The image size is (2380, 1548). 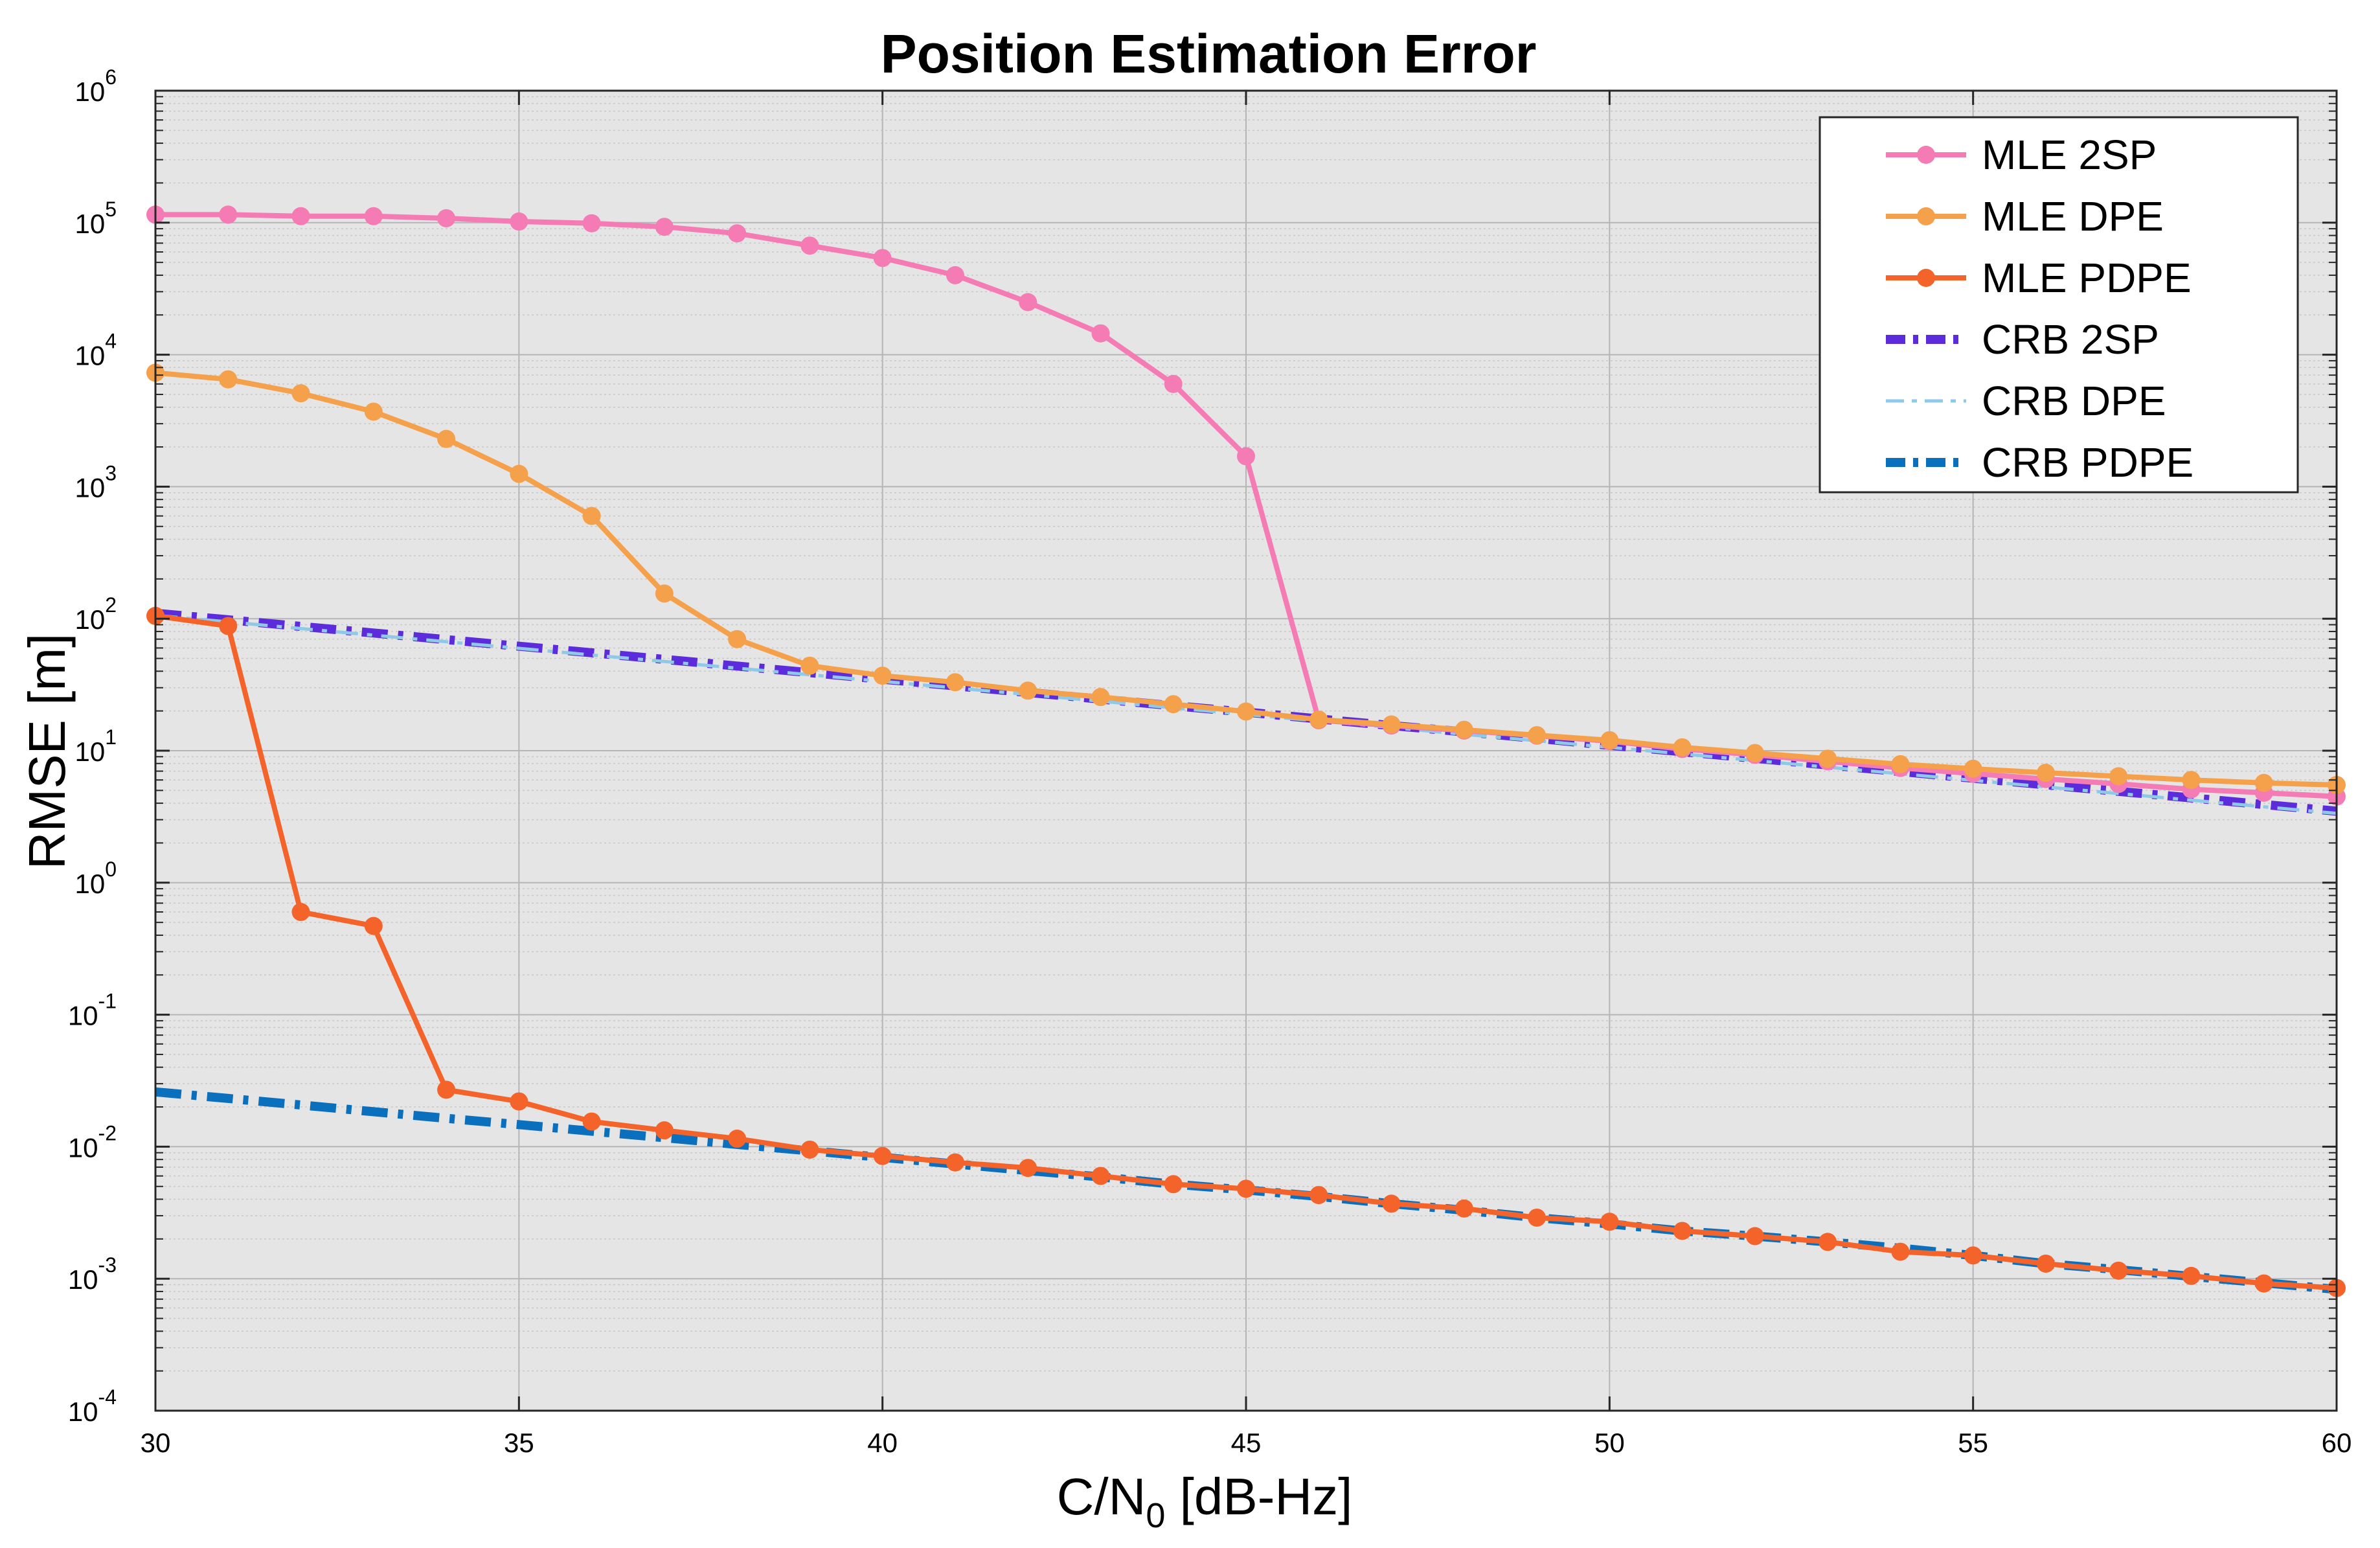 What do you see at coordinates (47, 751) in the screenshot?
I see `y-axis-label: RMSE [m]` at bounding box center [47, 751].